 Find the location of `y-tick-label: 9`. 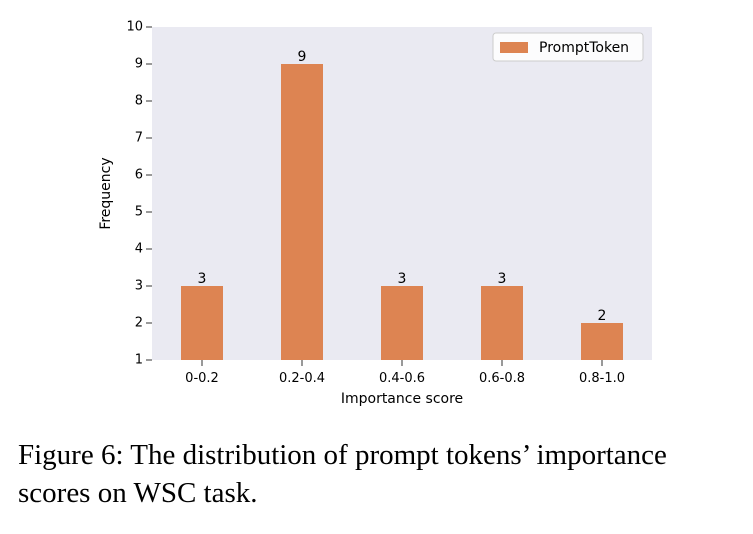

y-tick-label: 9 is located at coordinates (139, 64).